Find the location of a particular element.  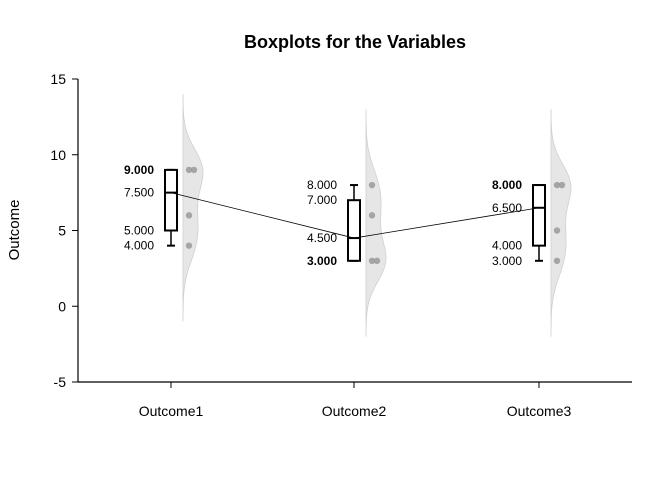

points is located at coordinates (375, 215).